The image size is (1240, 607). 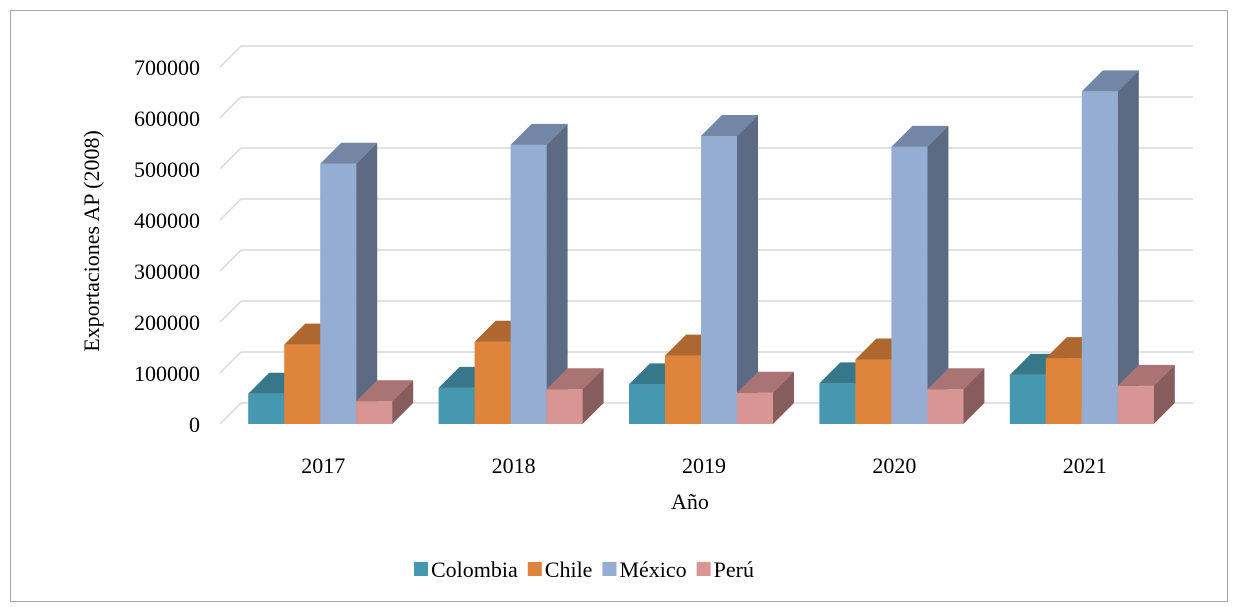 What do you see at coordinates (474, 569) in the screenshot?
I see `legend-label: Colombia` at bounding box center [474, 569].